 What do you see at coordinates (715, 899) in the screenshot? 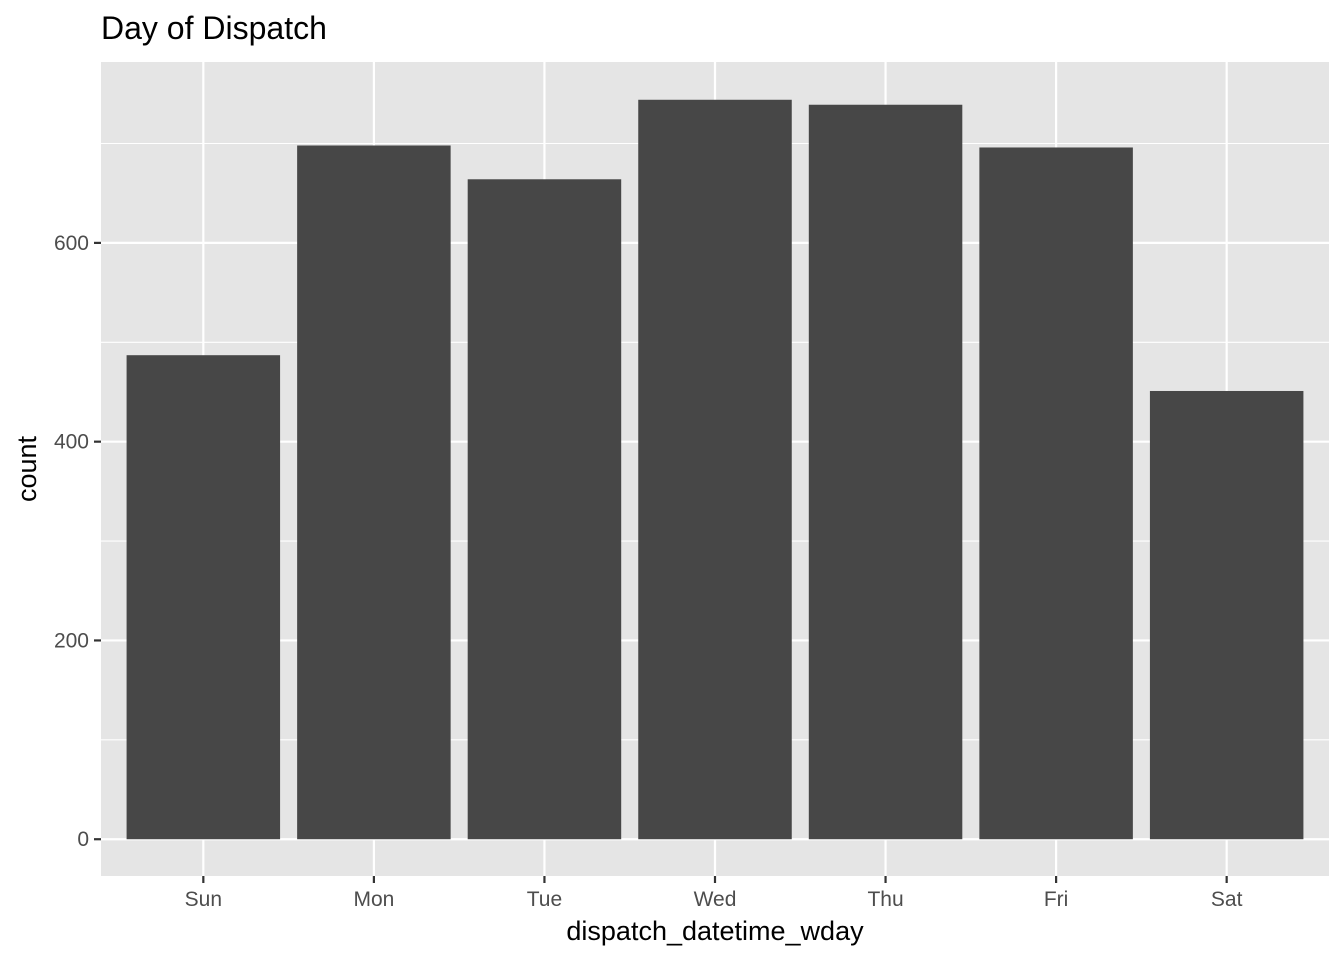
I see `x-tick-label-wed: Wed` at bounding box center [715, 899].